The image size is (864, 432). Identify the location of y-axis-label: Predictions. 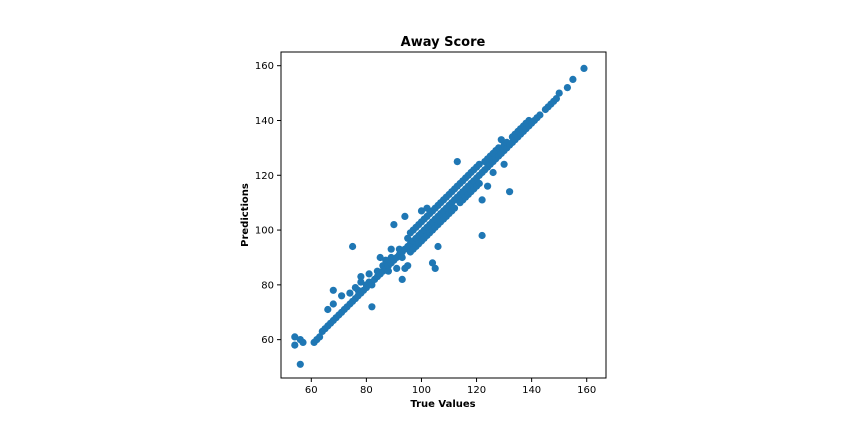
(245, 215).